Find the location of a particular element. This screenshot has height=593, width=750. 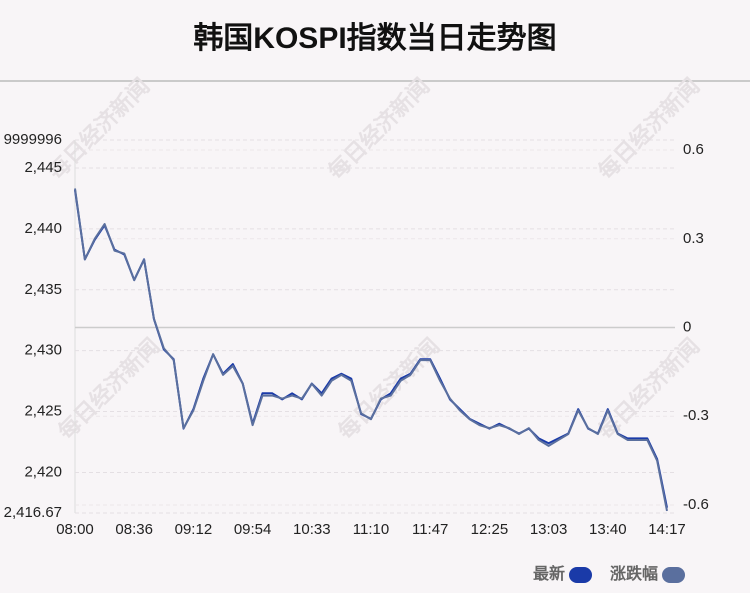

x-tick-label: 08:36 is located at coordinates (134, 529).